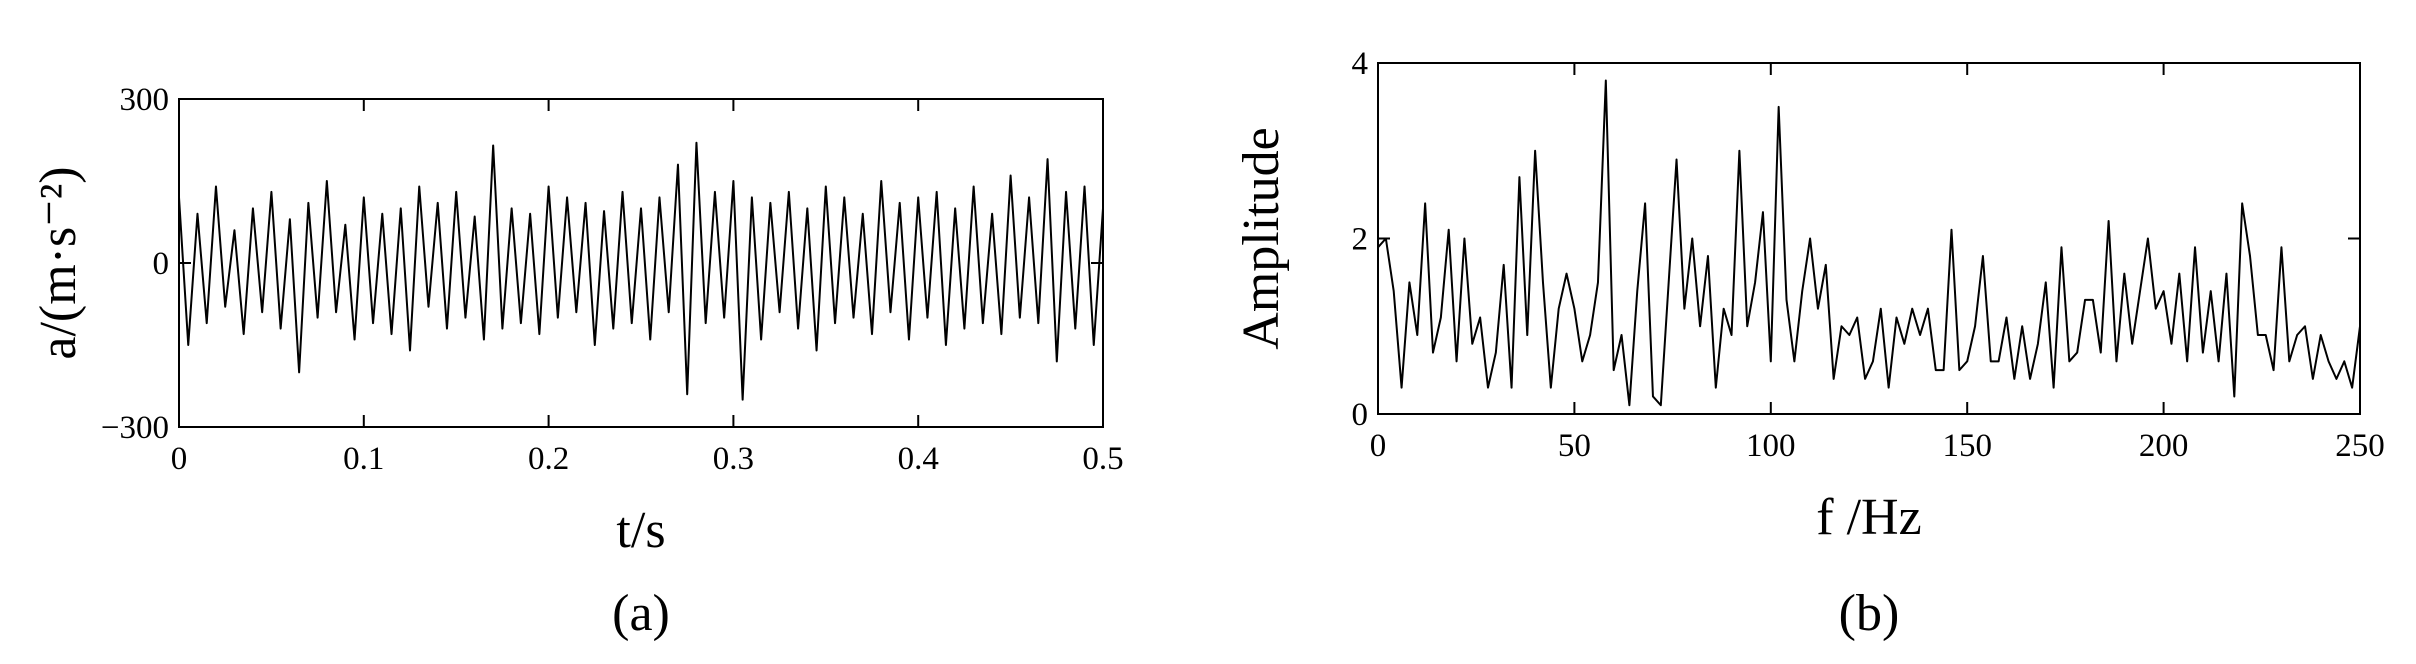 The height and width of the screenshot is (664, 2416). What do you see at coordinates (1967, 446) in the screenshot?
I see `x-tick-label: 150` at bounding box center [1967, 446].